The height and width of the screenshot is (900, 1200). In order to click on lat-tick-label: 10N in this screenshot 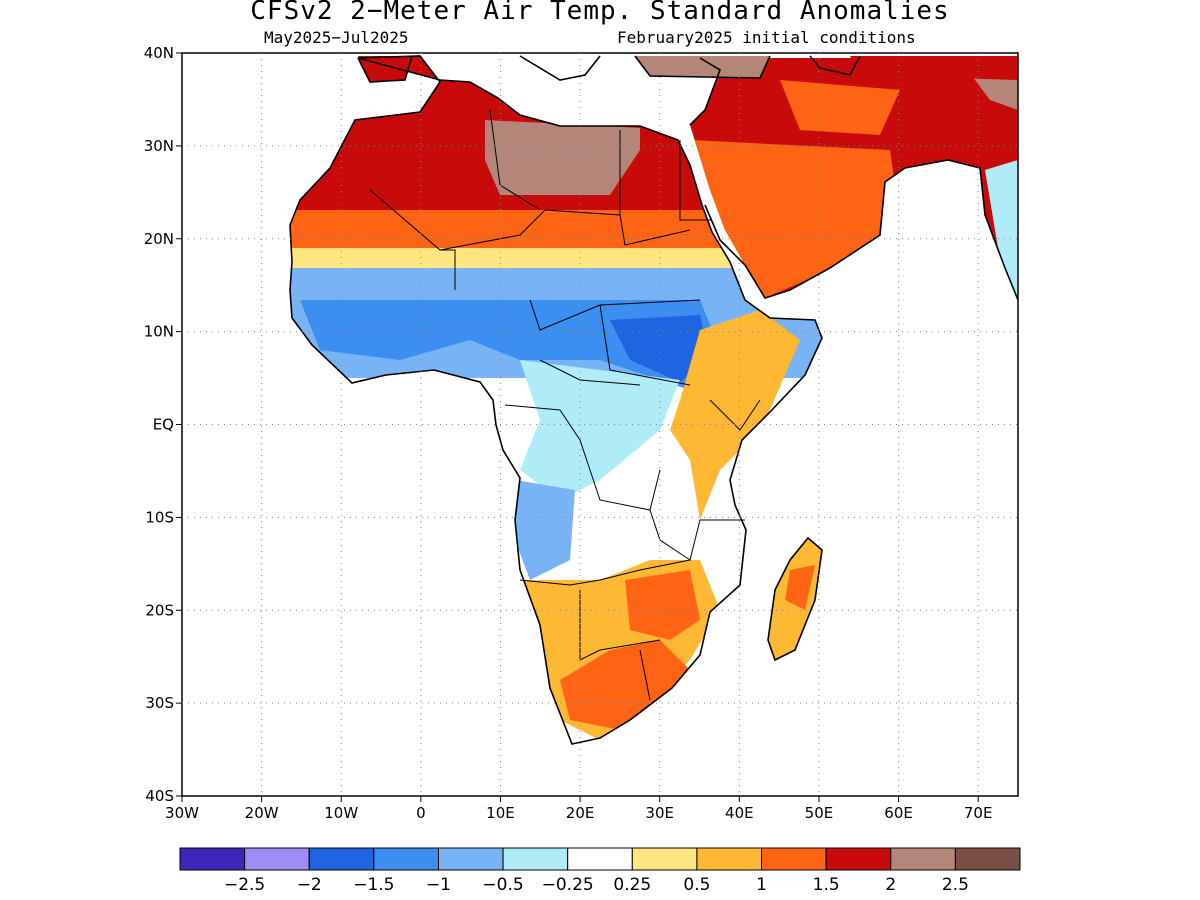, I will do `click(159, 332)`.